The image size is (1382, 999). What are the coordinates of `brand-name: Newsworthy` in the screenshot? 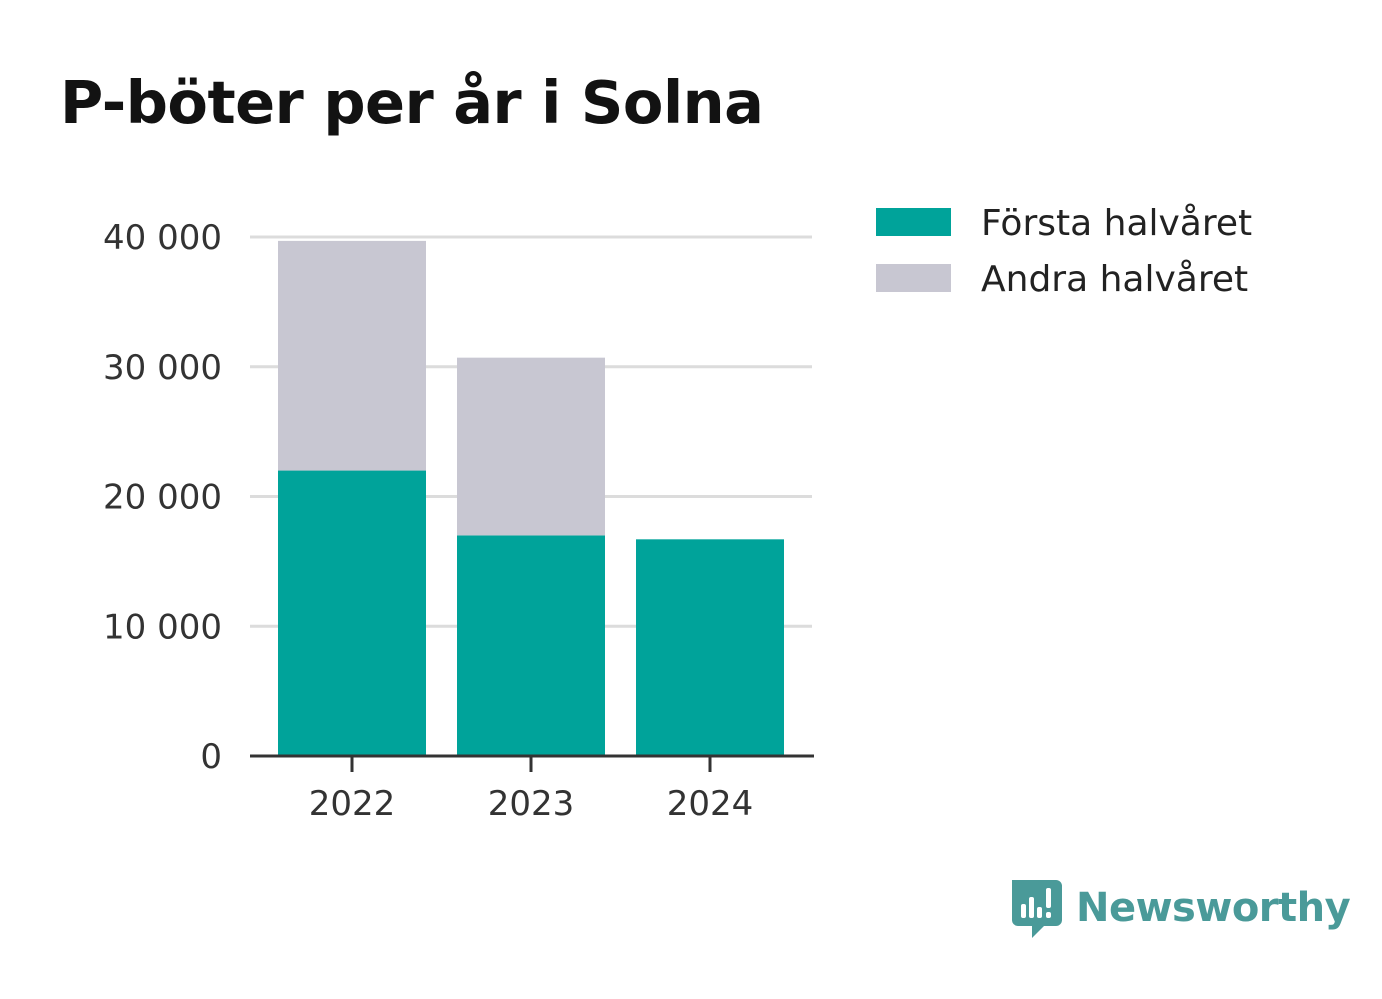 It's located at (1213, 908).